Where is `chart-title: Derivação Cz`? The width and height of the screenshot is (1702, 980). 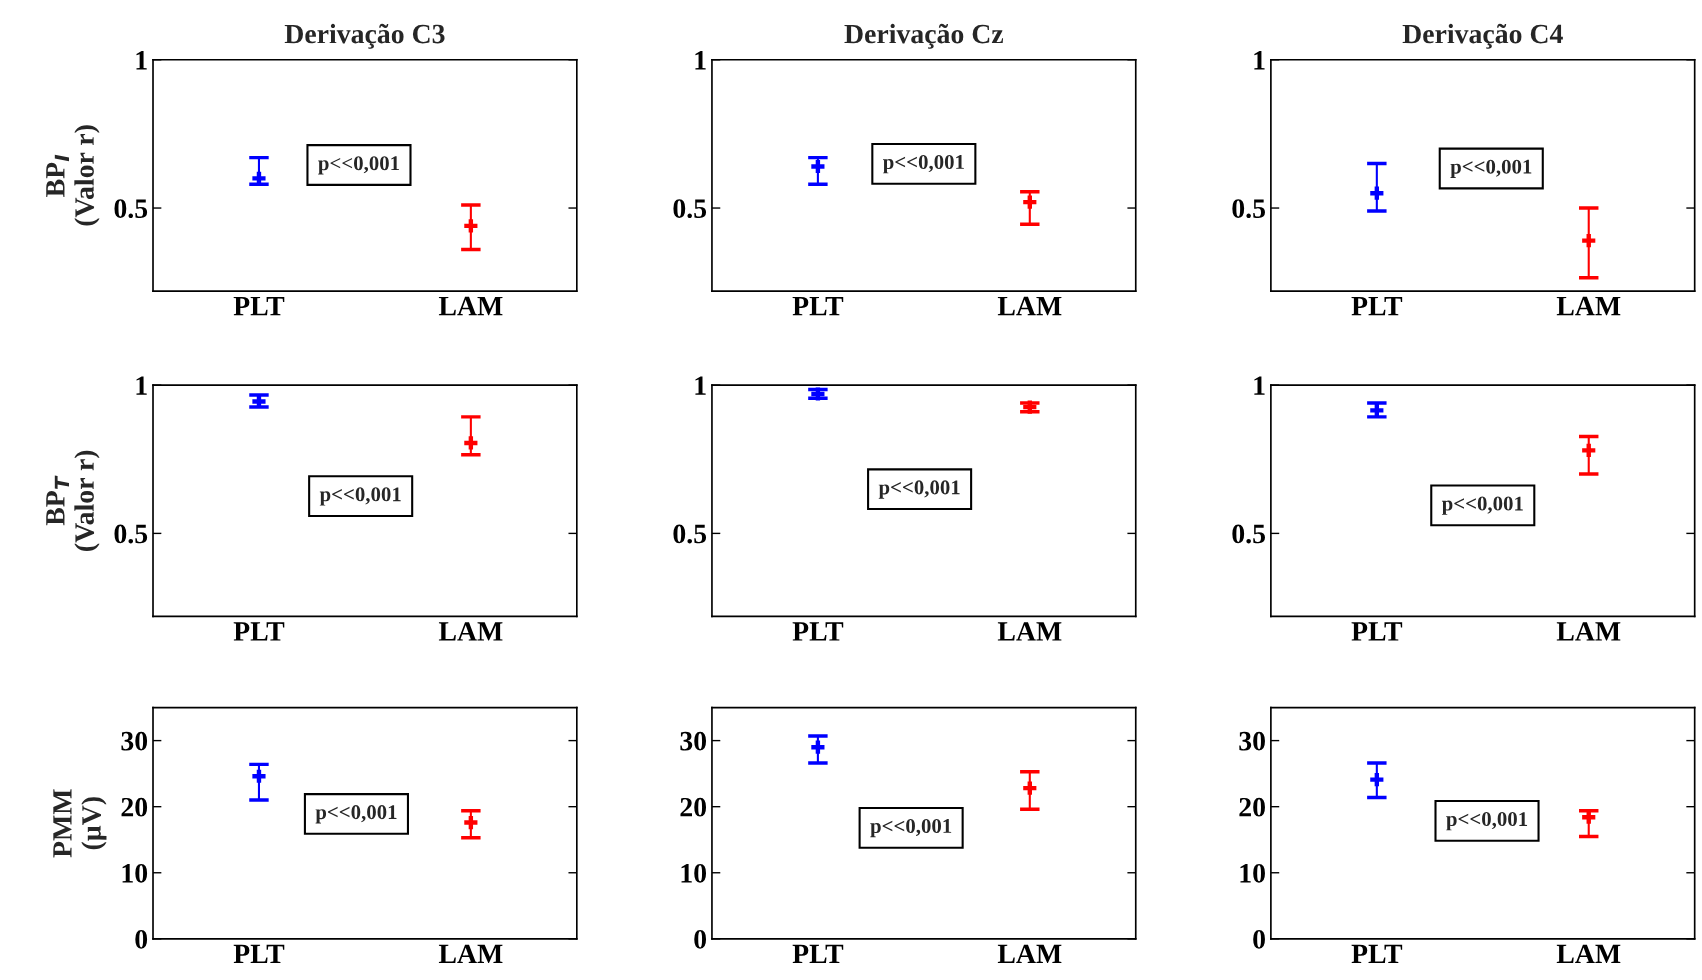
chart-title: Derivação Cz is located at coordinates (924, 36).